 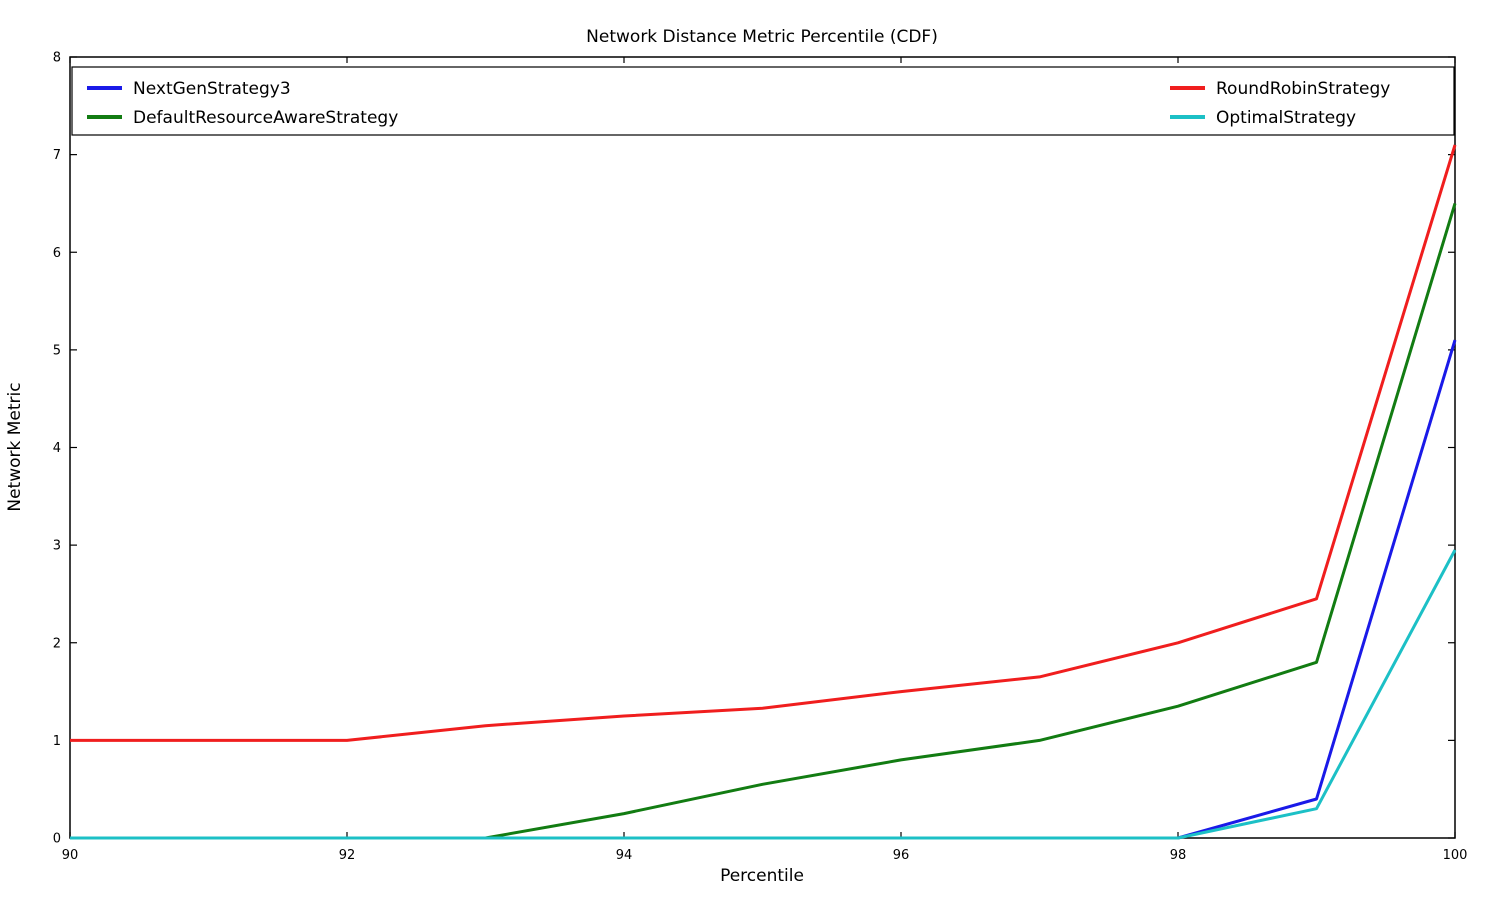 What do you see at coordinates (70, 855) in the screenshot?
I see `x-tick-label: 90` at bounding box center [70, 855].